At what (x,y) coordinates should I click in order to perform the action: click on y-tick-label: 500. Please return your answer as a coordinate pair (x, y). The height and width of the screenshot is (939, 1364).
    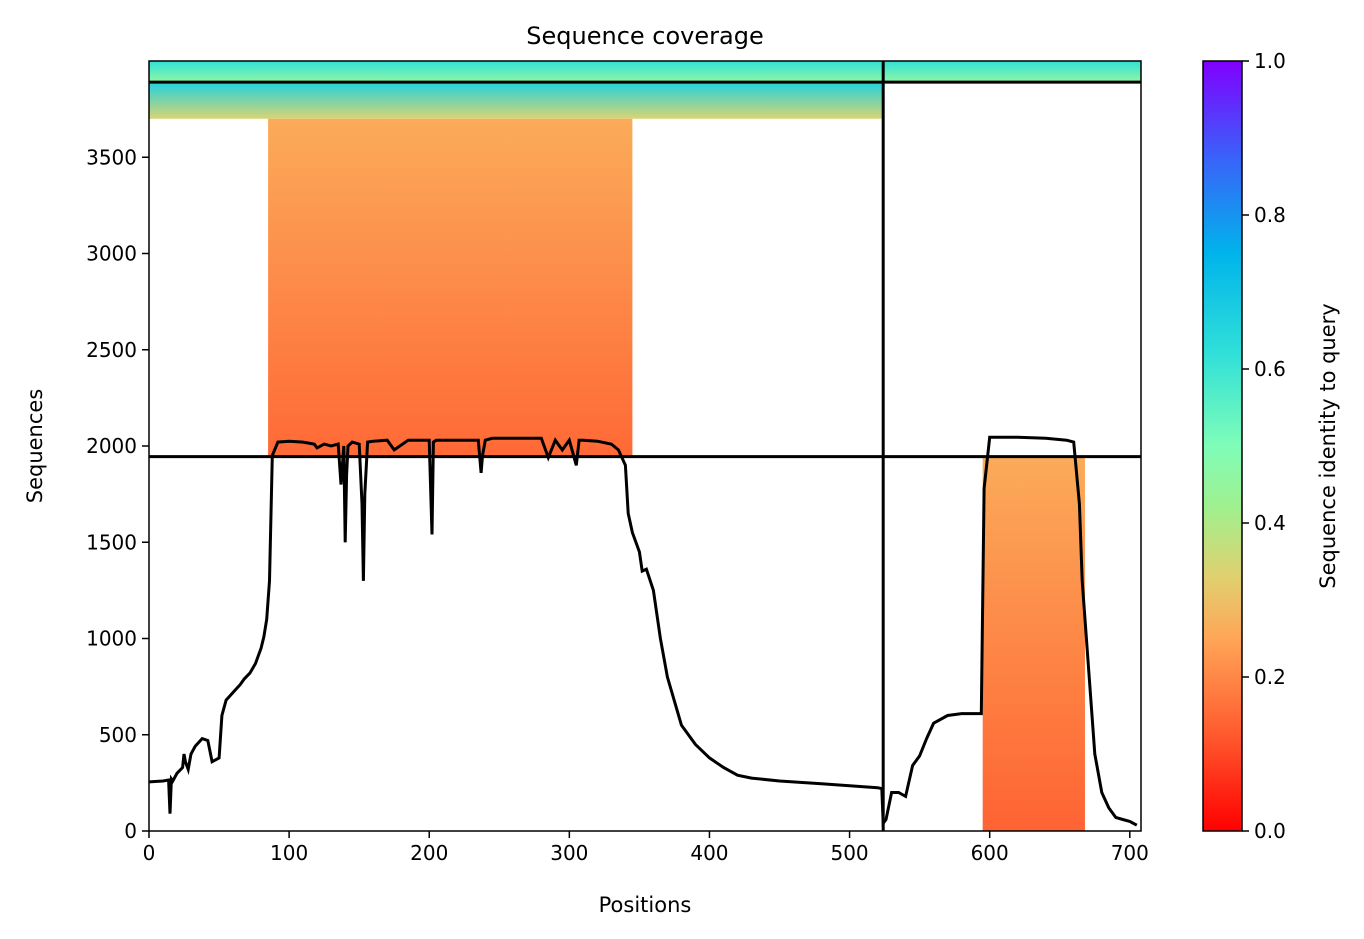
    Looking at the image, I should click on (118, 735).